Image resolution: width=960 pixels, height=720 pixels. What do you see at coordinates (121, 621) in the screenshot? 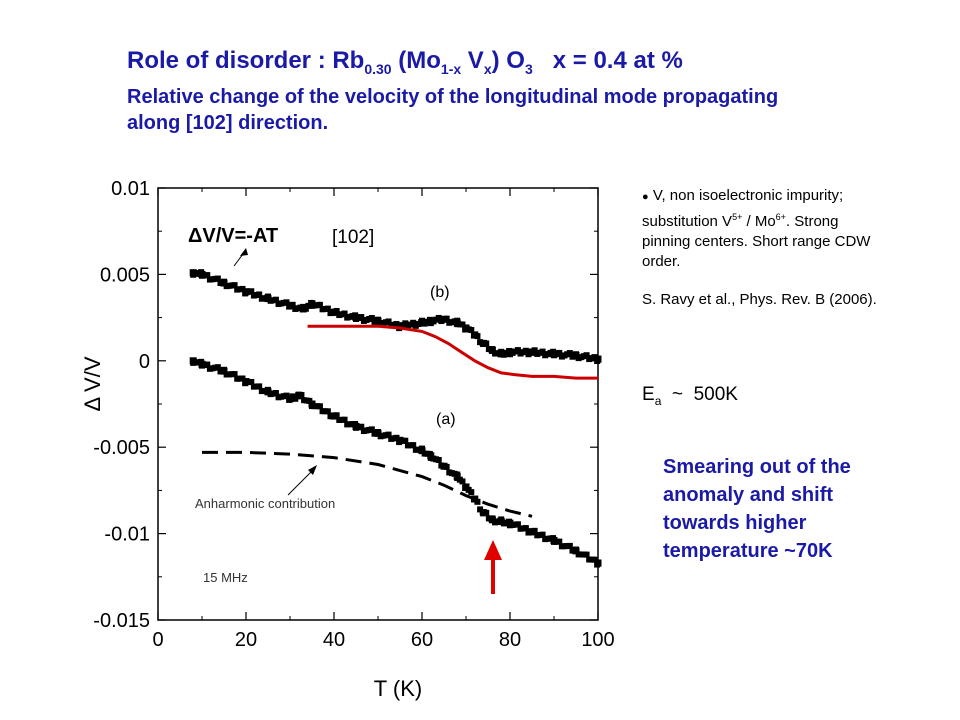
I see `y-tick-label: -0.015` at bounding box center [121, 621].